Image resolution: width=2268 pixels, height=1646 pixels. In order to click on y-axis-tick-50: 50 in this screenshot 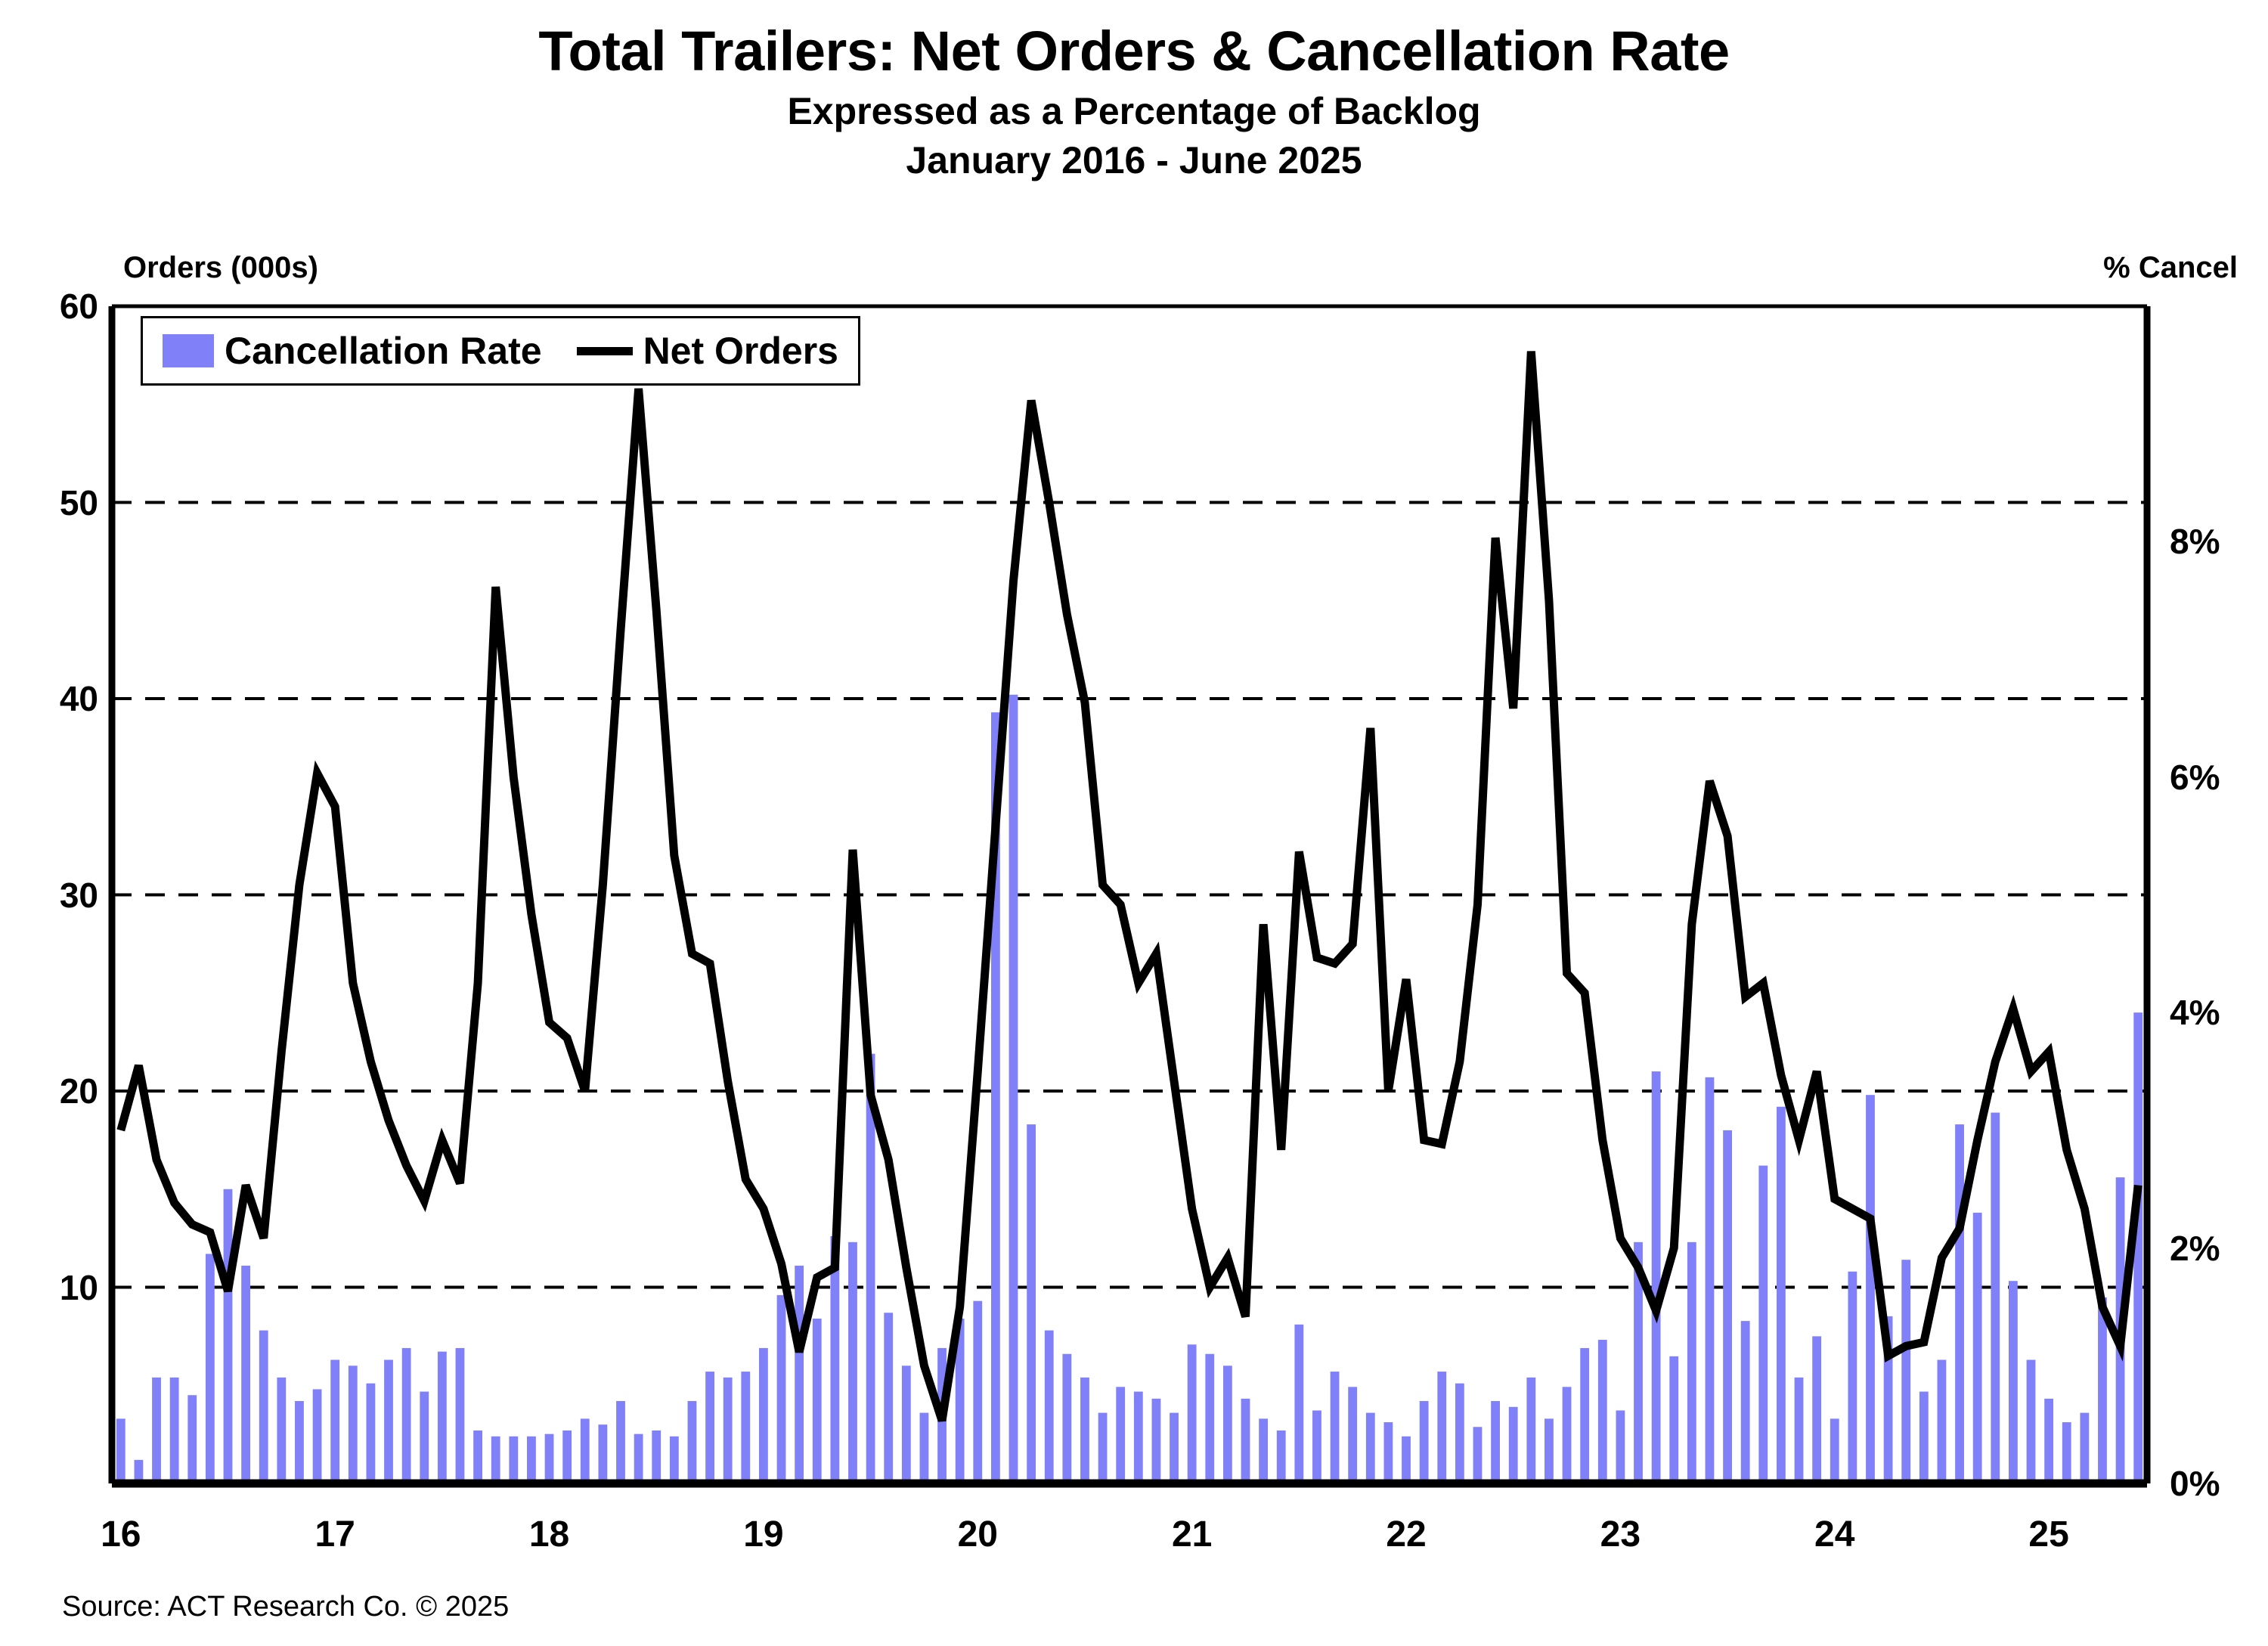, I will do `click(78, 502)`.